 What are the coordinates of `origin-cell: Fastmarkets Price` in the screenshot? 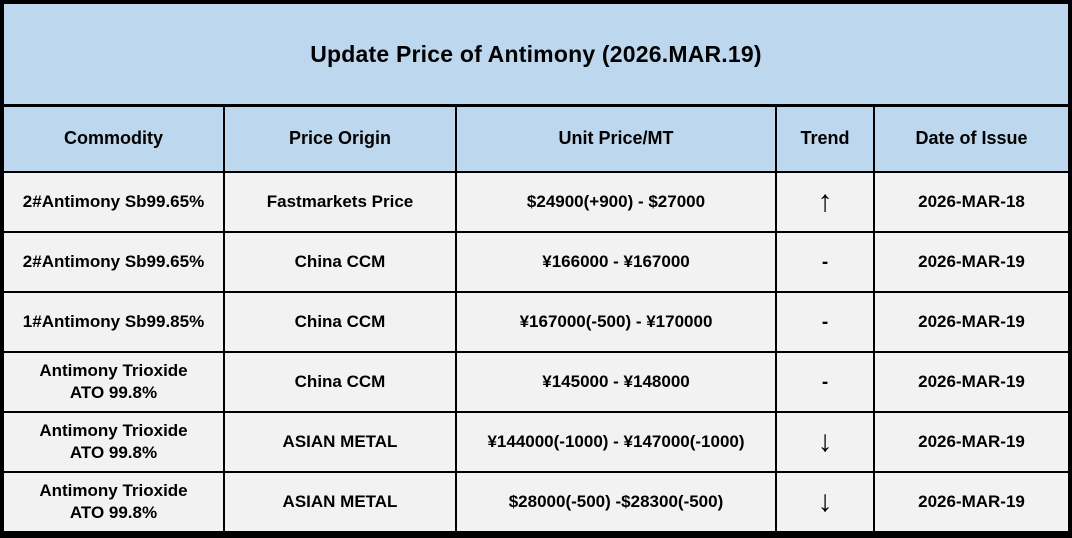 It's located at (340, 202).